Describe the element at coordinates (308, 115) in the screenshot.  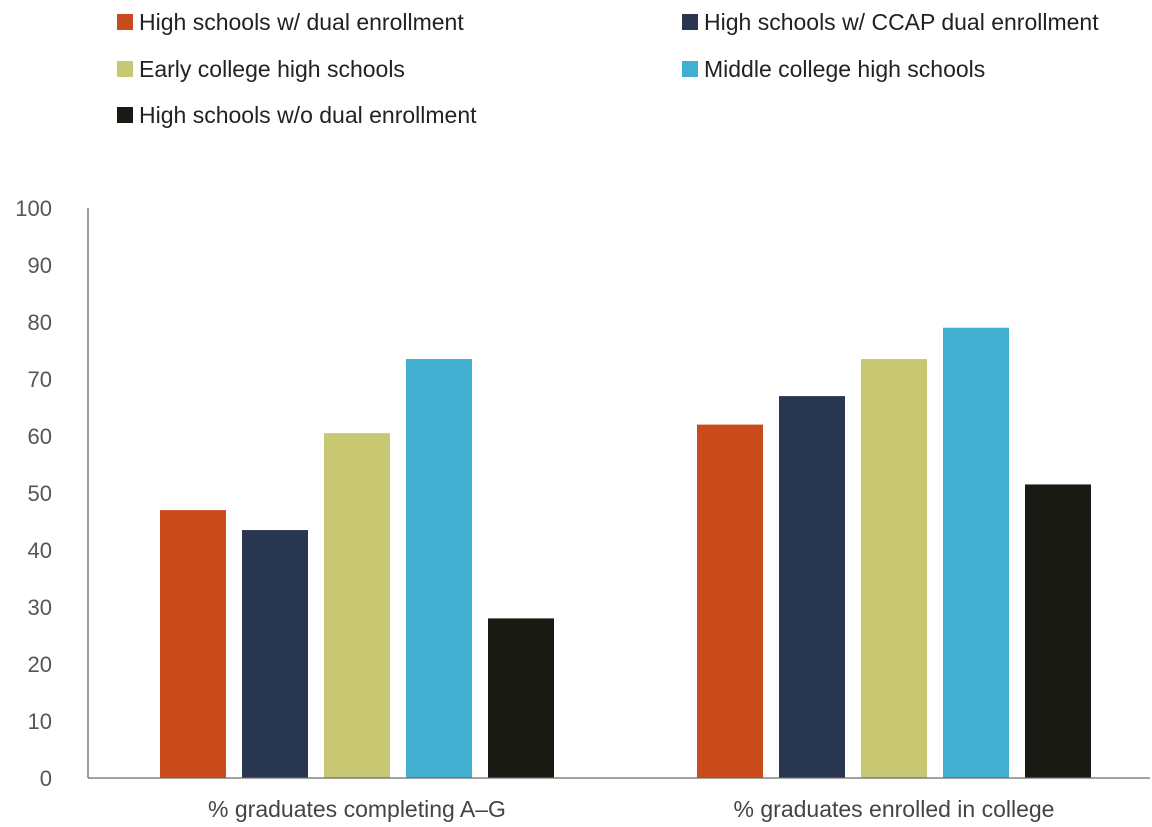
I see `legend-label: High schools w/o dual enrollment` at that location.